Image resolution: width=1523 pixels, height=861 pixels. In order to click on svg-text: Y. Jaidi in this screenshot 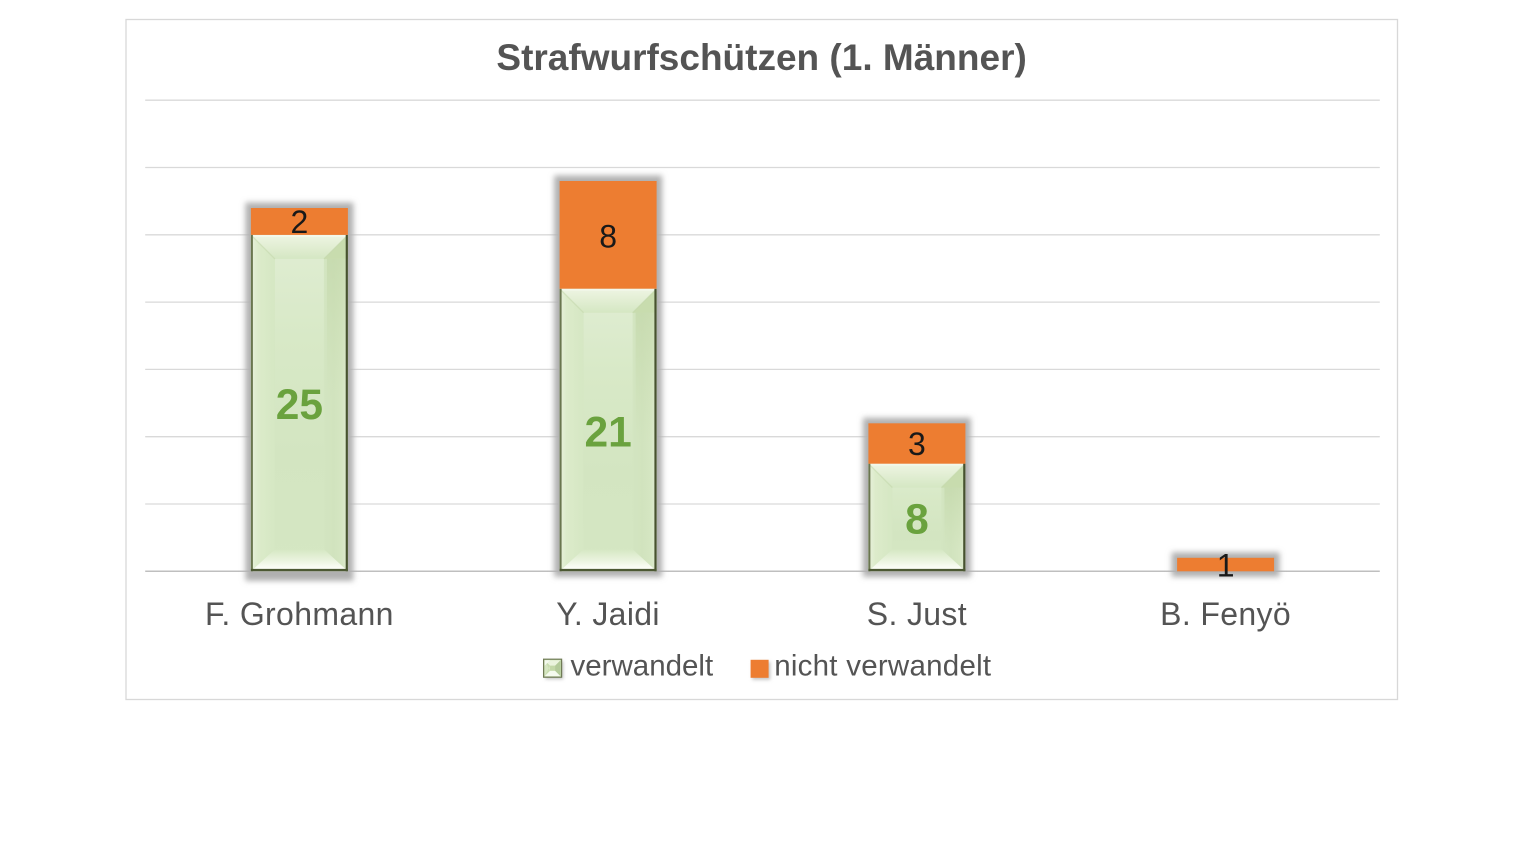, I will do `click(608, 614)`.